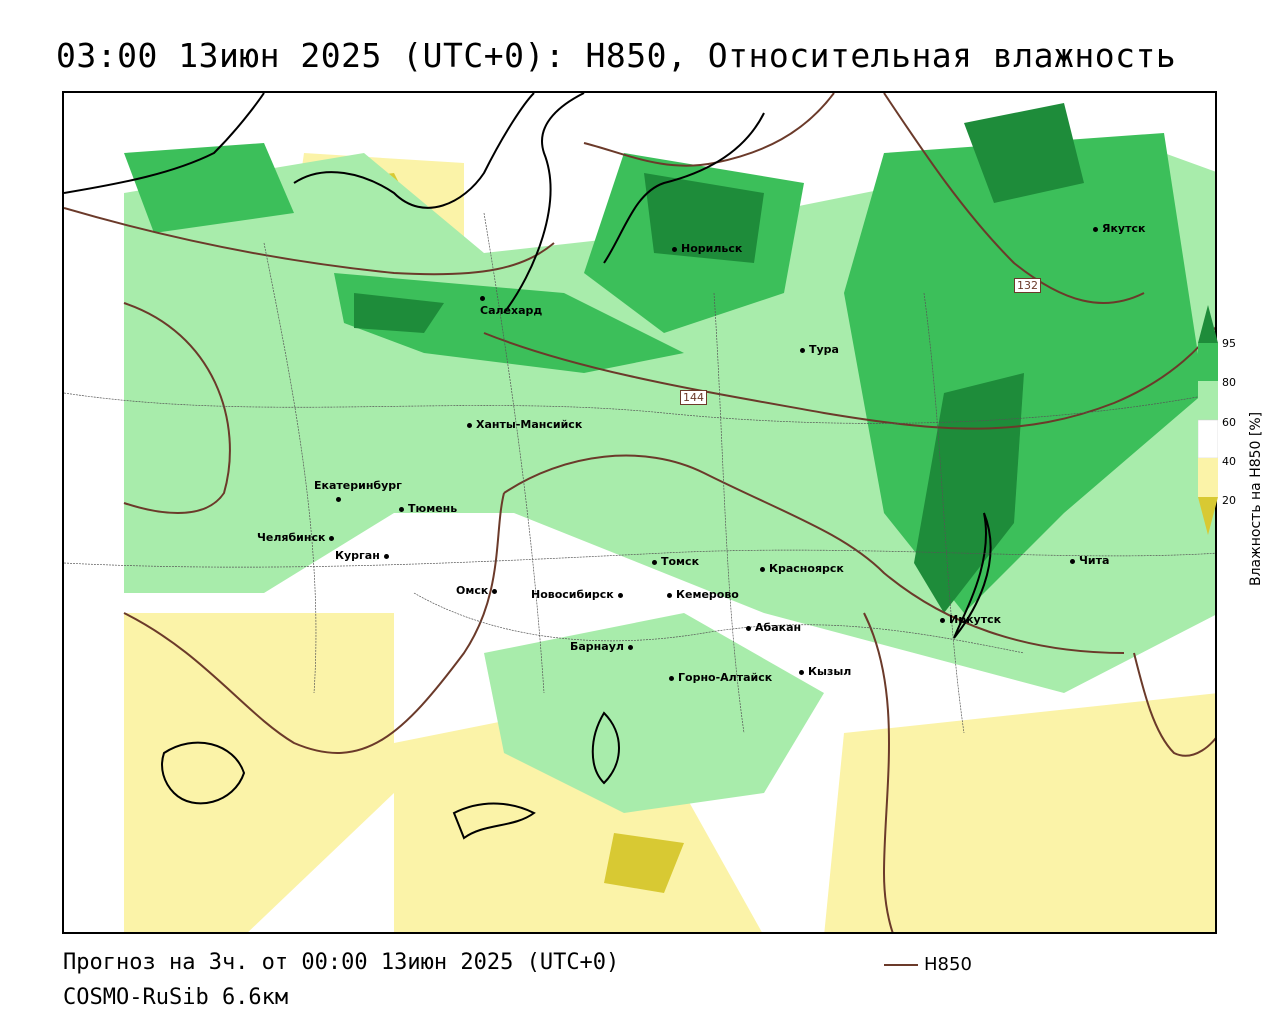 This screenshot has height=1024, width=1280. I want to click on city-tyumen: Тюмень, so click(428, 508).